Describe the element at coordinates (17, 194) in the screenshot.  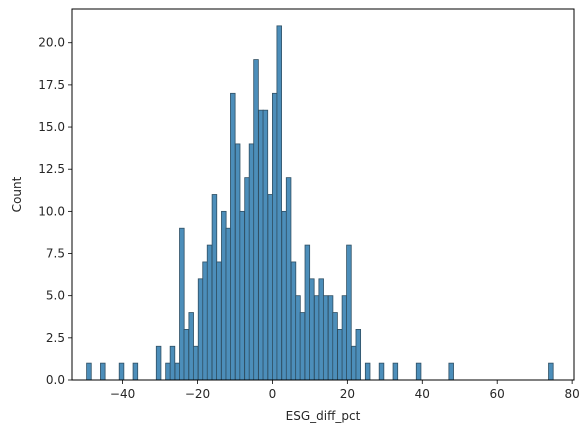
I see `y-axis-label: Count` at that location.